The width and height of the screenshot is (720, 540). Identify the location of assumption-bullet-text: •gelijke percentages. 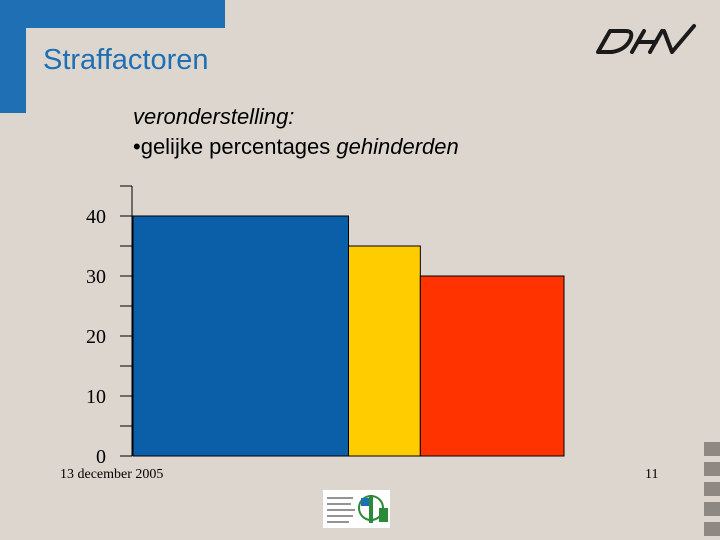
(235, 146).